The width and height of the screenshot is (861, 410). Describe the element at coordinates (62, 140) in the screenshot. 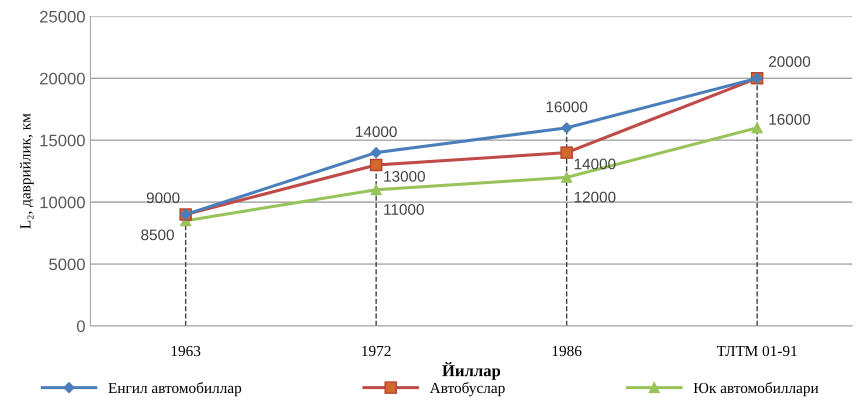

I see `y-tick-label: 15000` at that location.